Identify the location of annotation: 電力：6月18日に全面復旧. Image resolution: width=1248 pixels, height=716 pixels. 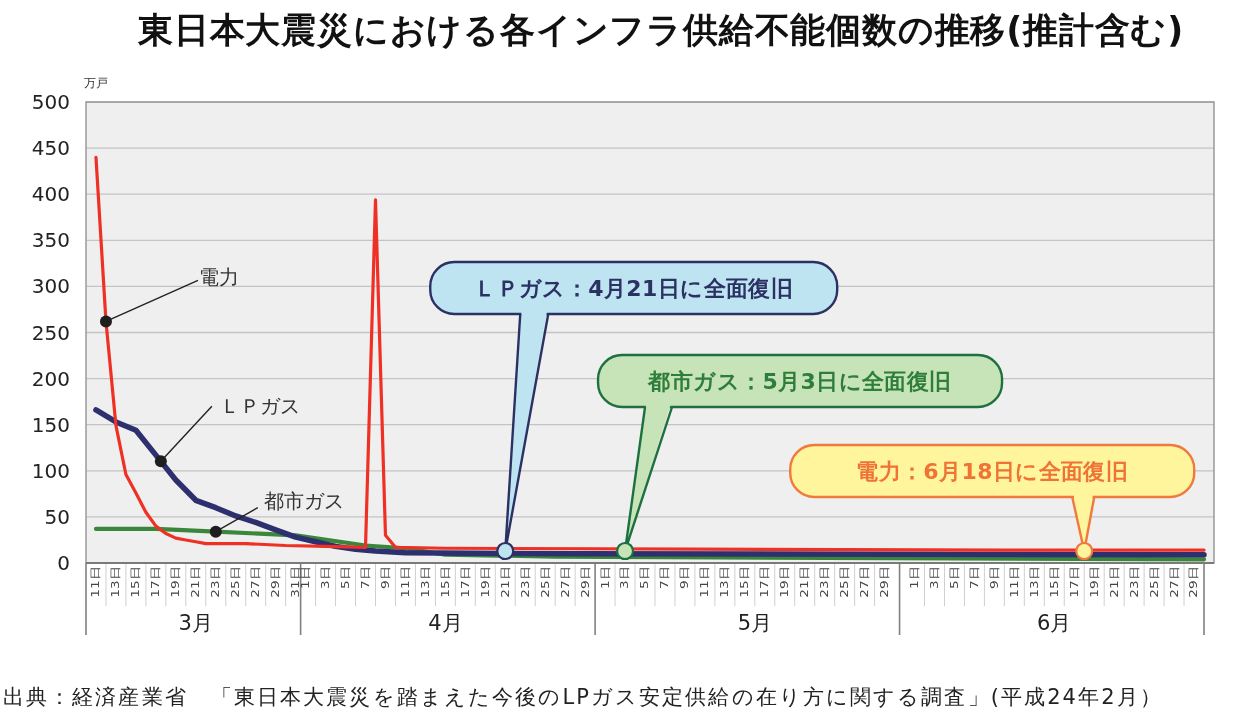
(992, 471).